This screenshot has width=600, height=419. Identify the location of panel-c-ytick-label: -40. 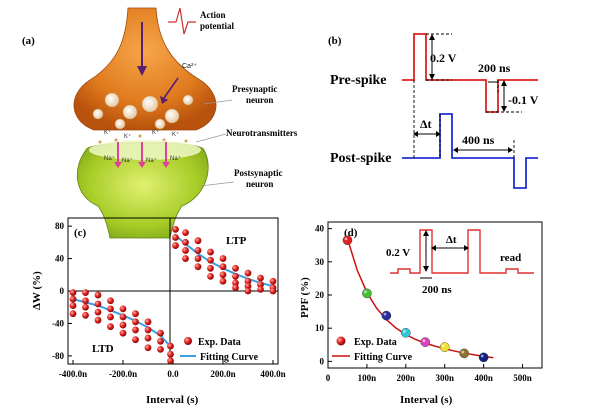
(58, 323).